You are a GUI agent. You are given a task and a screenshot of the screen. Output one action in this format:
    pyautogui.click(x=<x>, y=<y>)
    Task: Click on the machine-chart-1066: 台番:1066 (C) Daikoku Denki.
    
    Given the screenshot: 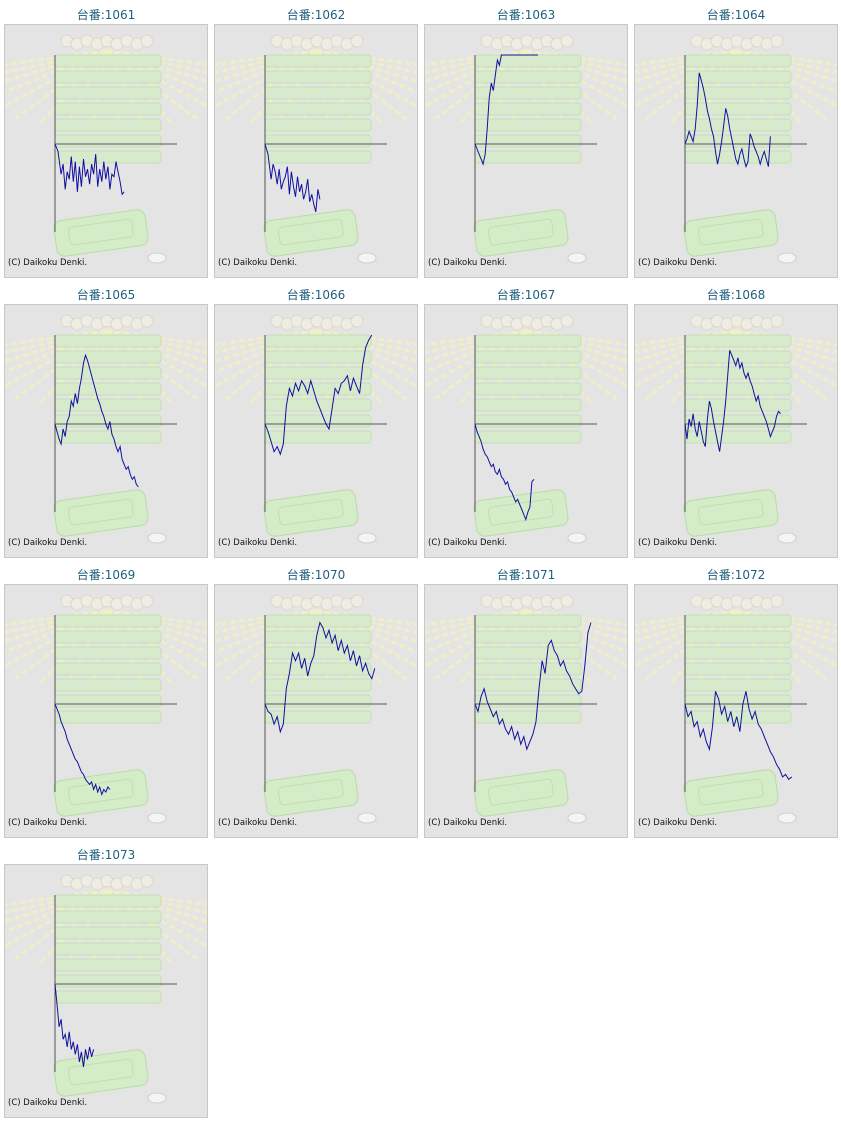 What is the action you would take?
    pyautogui.click(x=316, y=420)
    